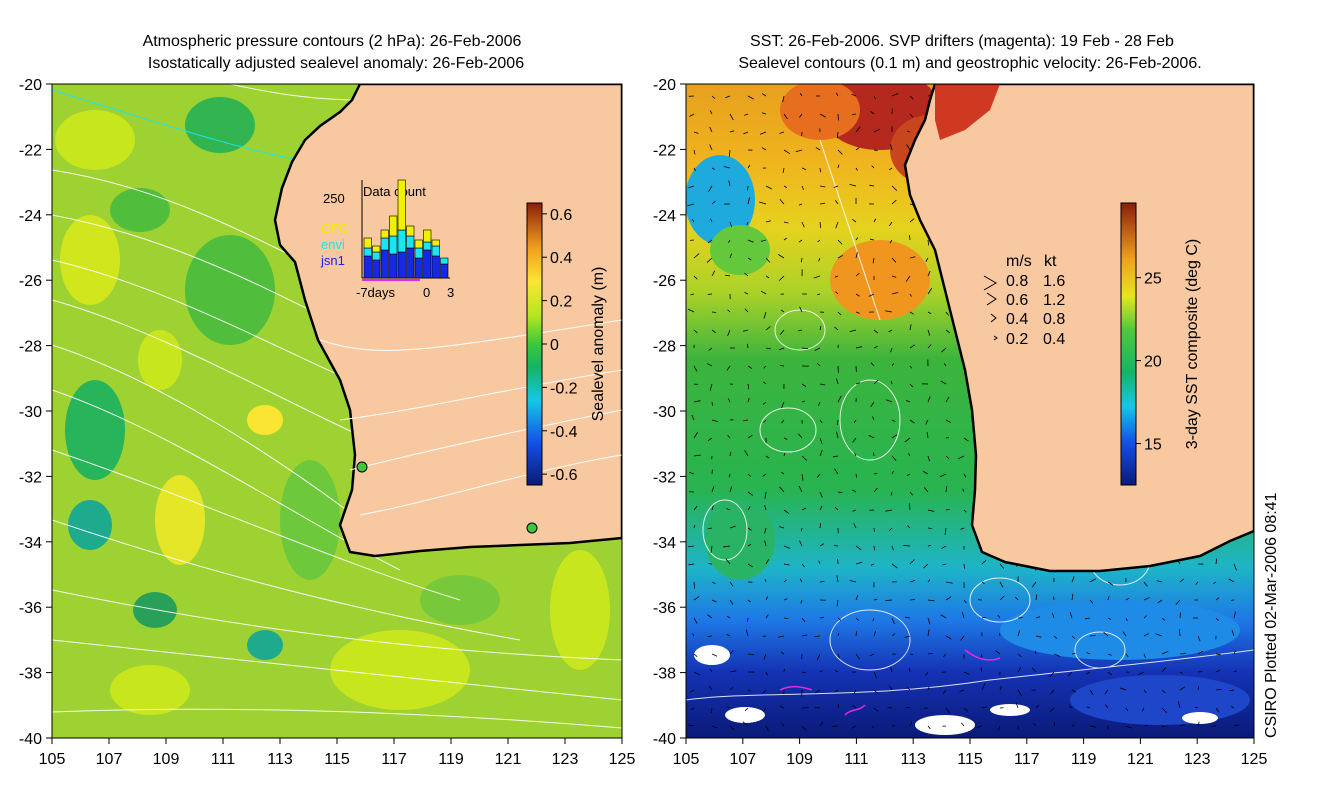 The height and width of the screenshot is (810, 1320). Describe the element at coordinates (223, 759) in the screenshot. I see `lon-tick-label: 111` at that location.